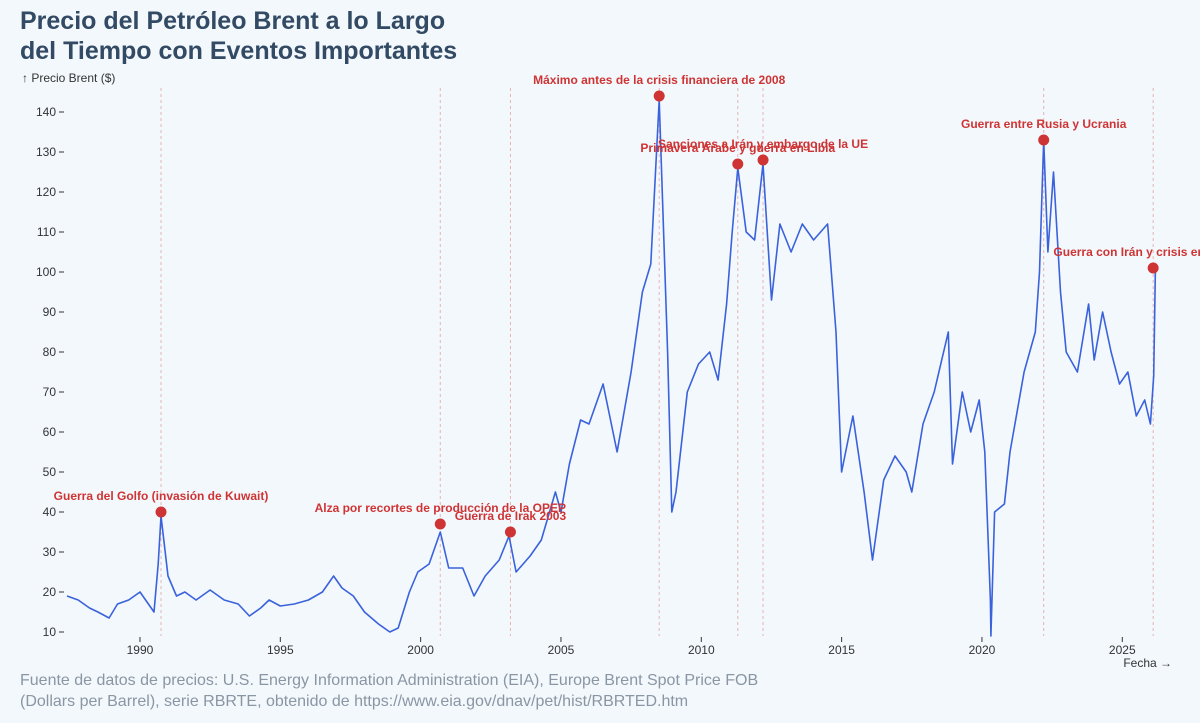 This screenshot has height=723, width=1200. Describe the element at coordinates (50, 512) in the screenshot. I see `y-tick-label: 40` at that location.